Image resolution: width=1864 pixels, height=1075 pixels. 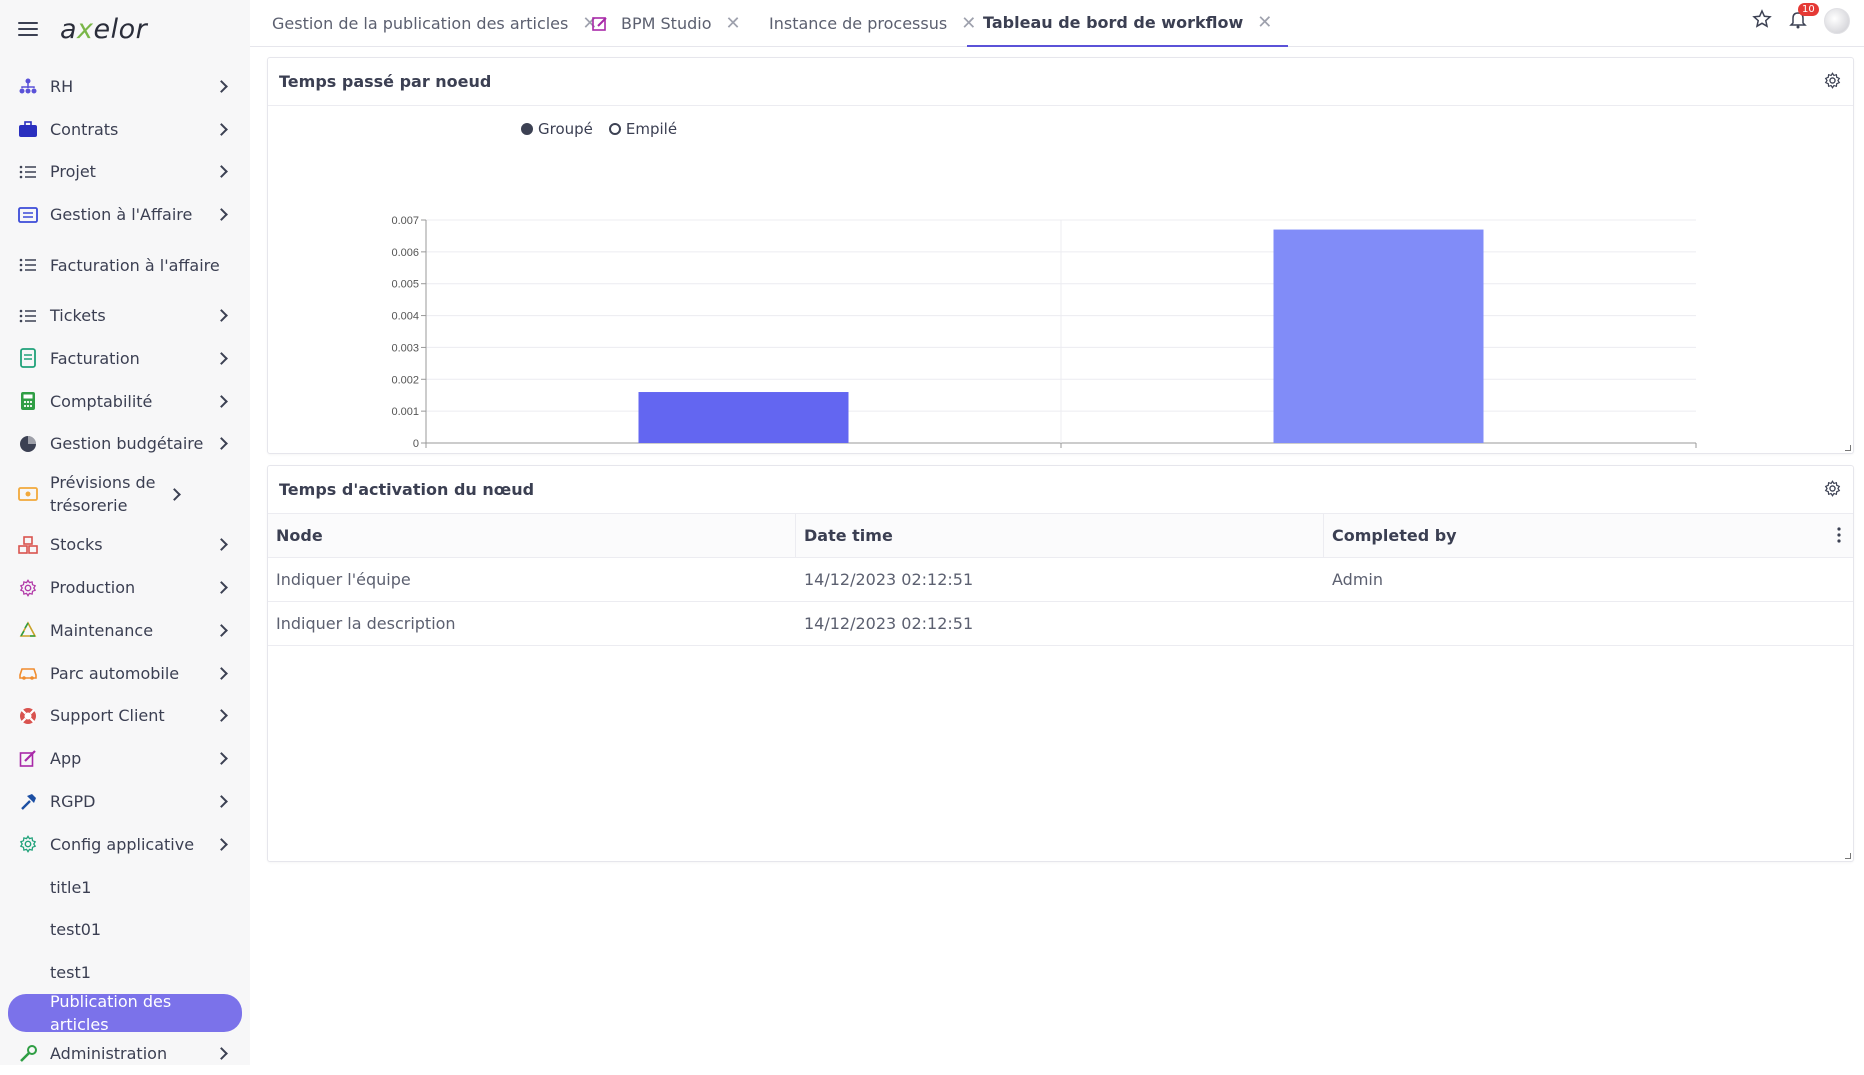 What do you see at coordinates (565, 129) in the screenshot?
I see `radio-label: Groupé` at bounding box center [565, 129].